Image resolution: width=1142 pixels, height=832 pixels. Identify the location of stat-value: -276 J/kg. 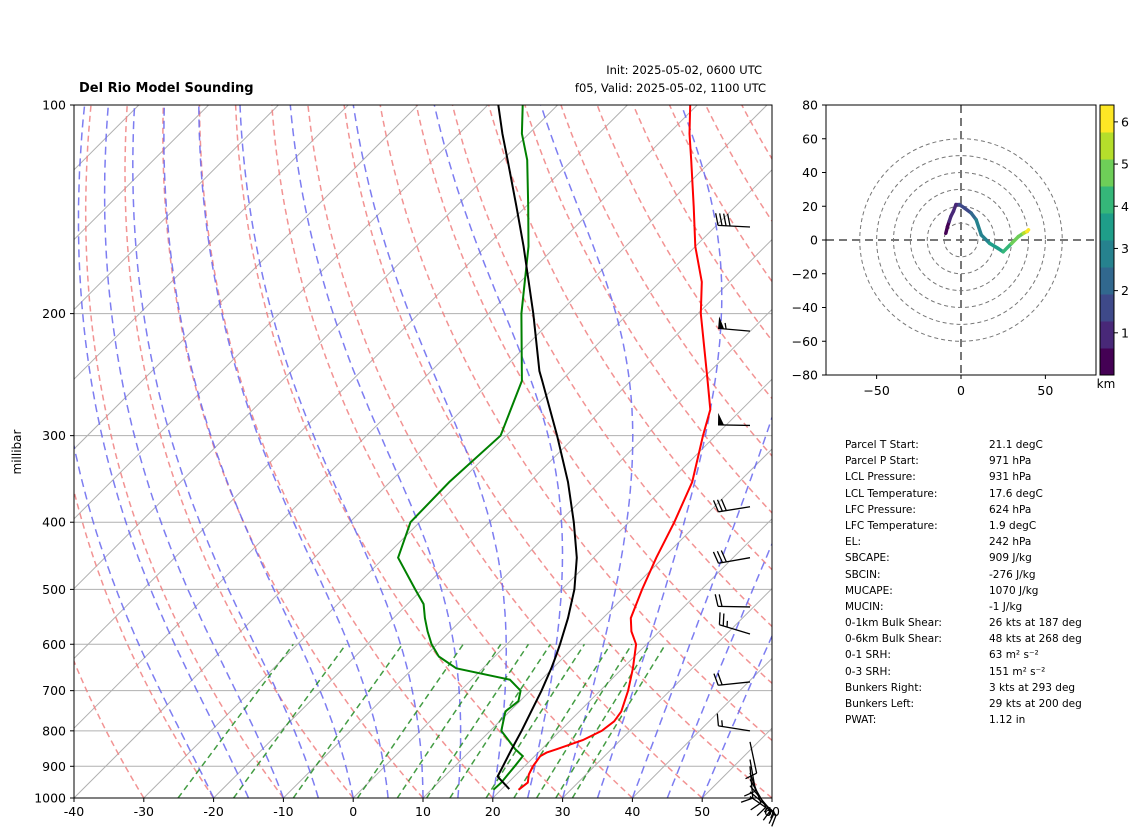
(1012, 574).